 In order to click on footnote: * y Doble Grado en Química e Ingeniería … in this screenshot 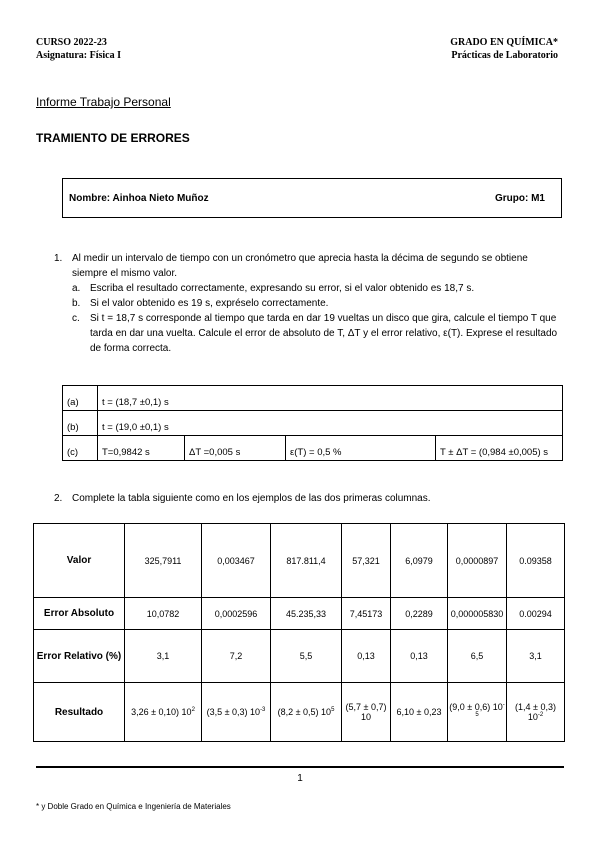, I will do `click(133, 806)`.